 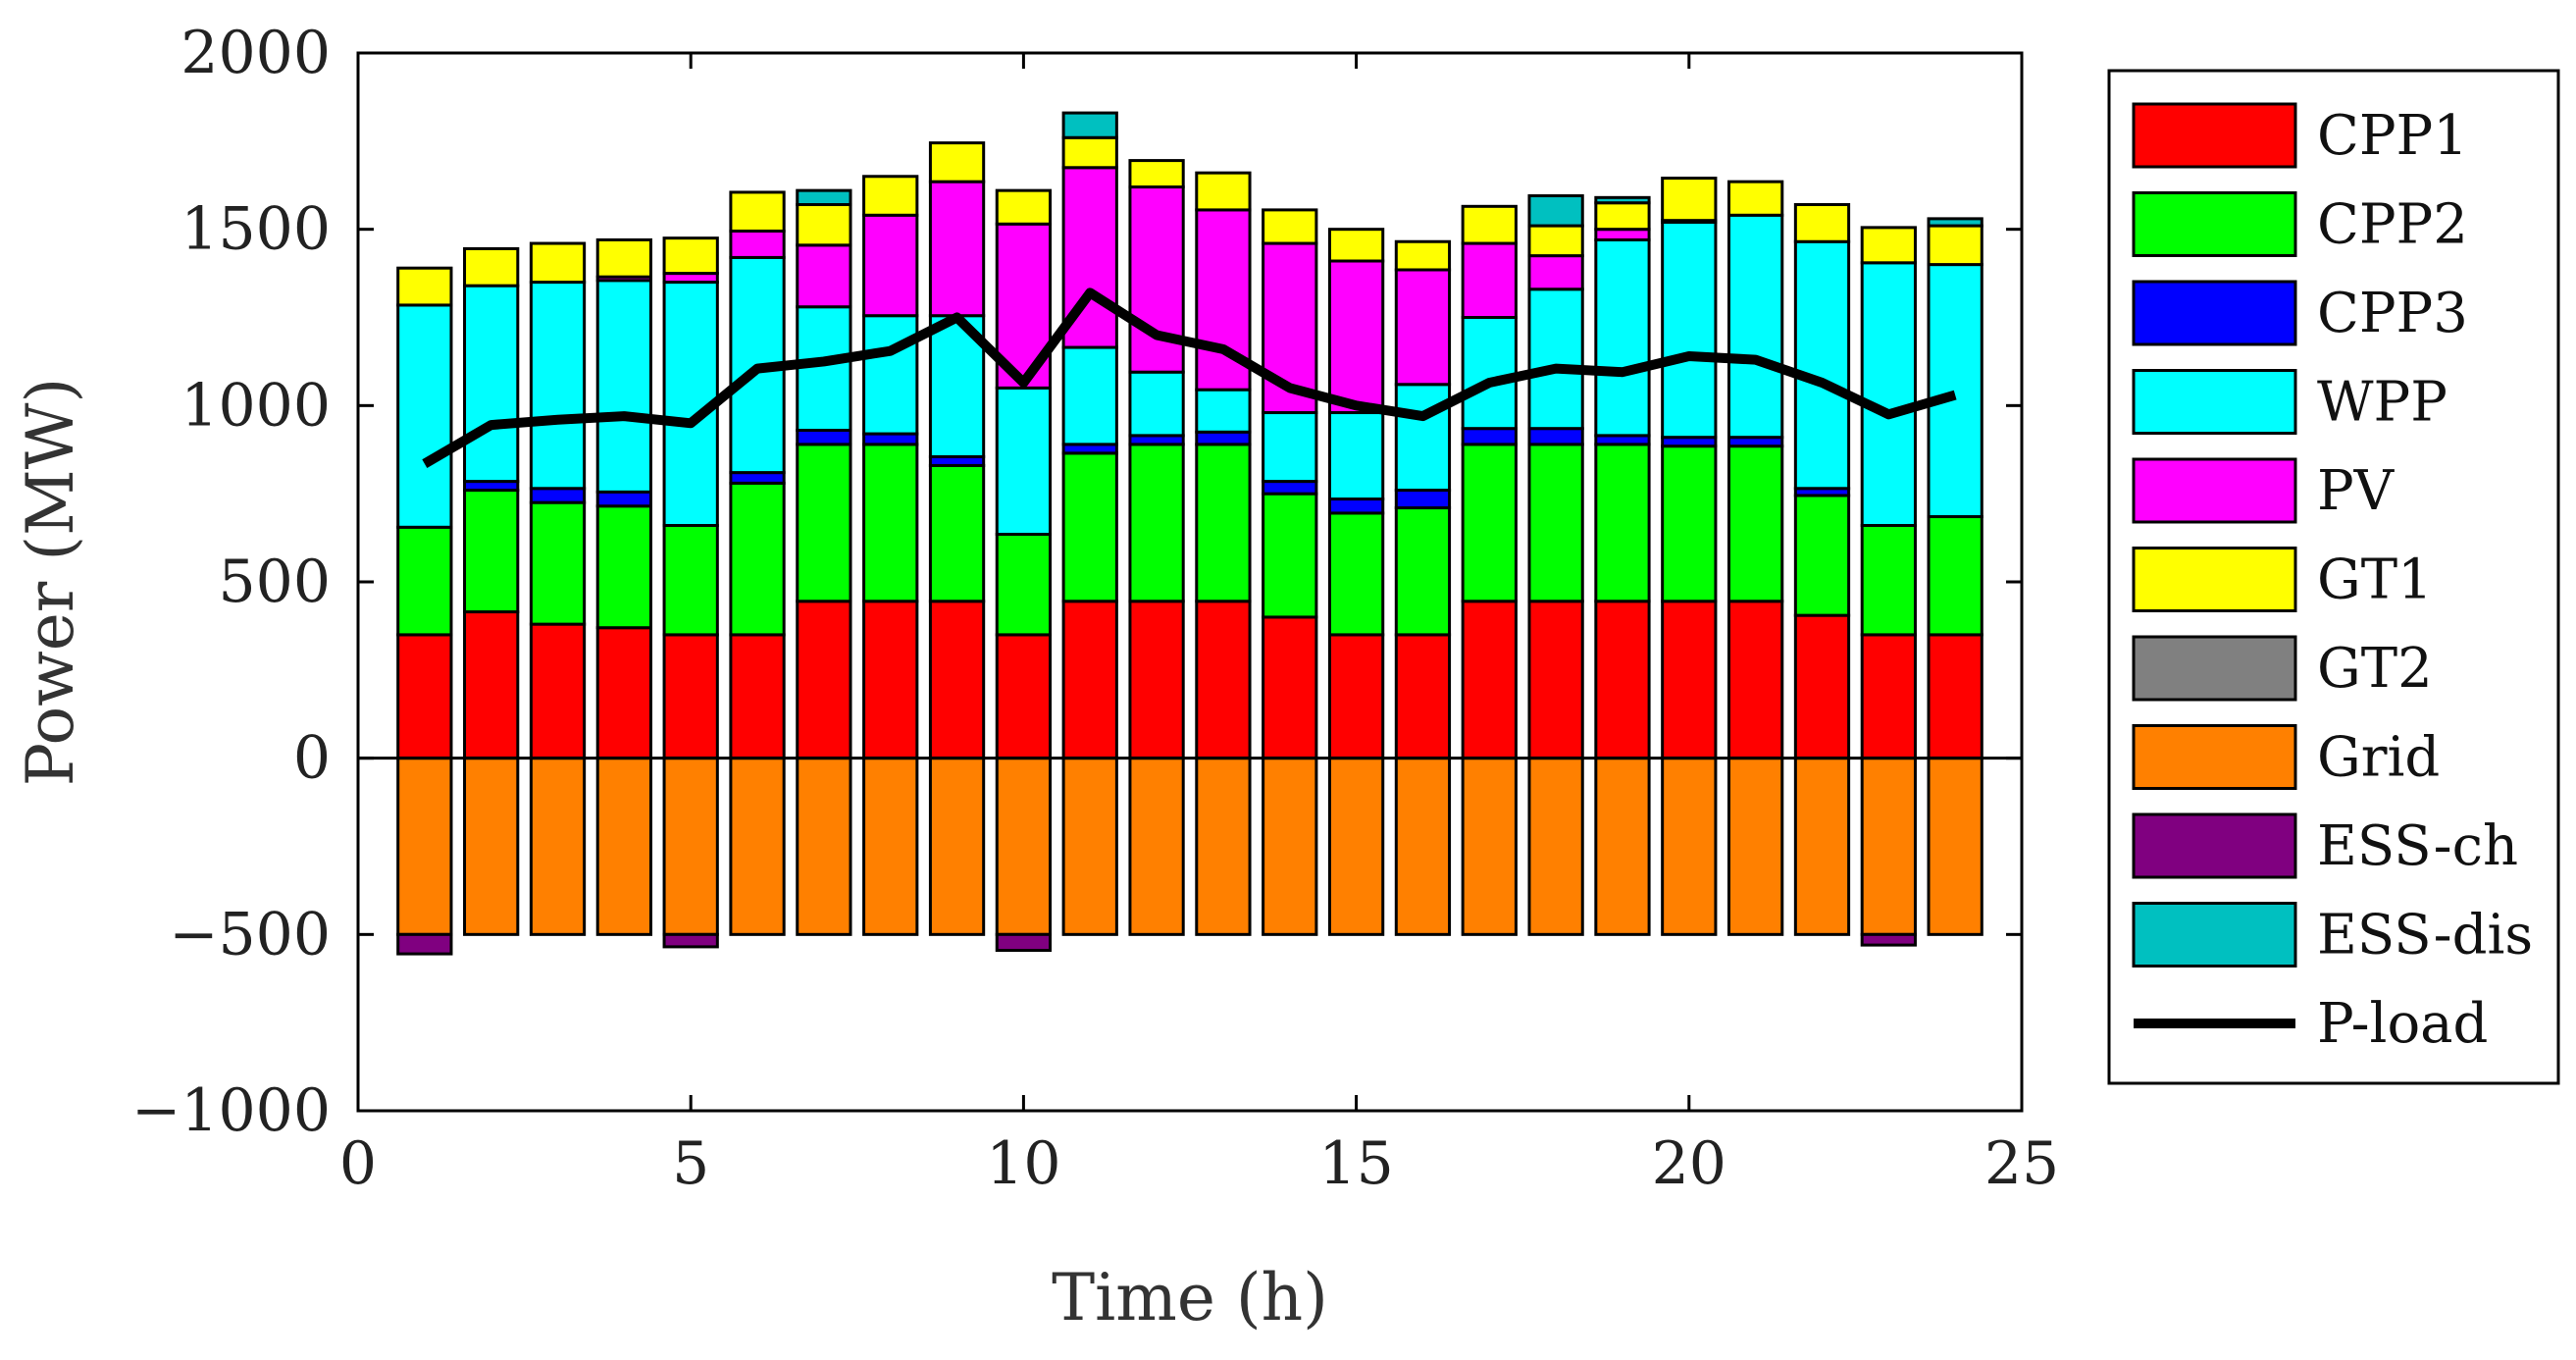 I want to click on legend-label-cpp1: CPP1, so click(x=2392, y=136).